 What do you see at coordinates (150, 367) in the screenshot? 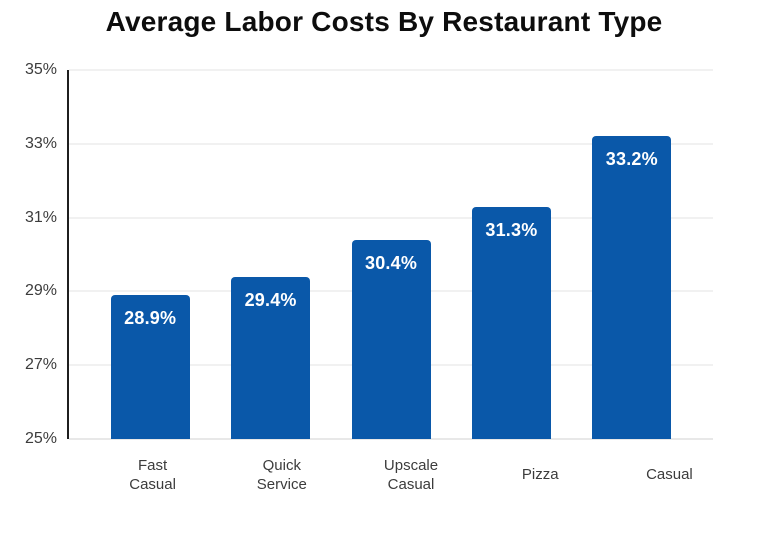
I see `bar-fast-casual: 28.9%` at bounding box center [150, 367].